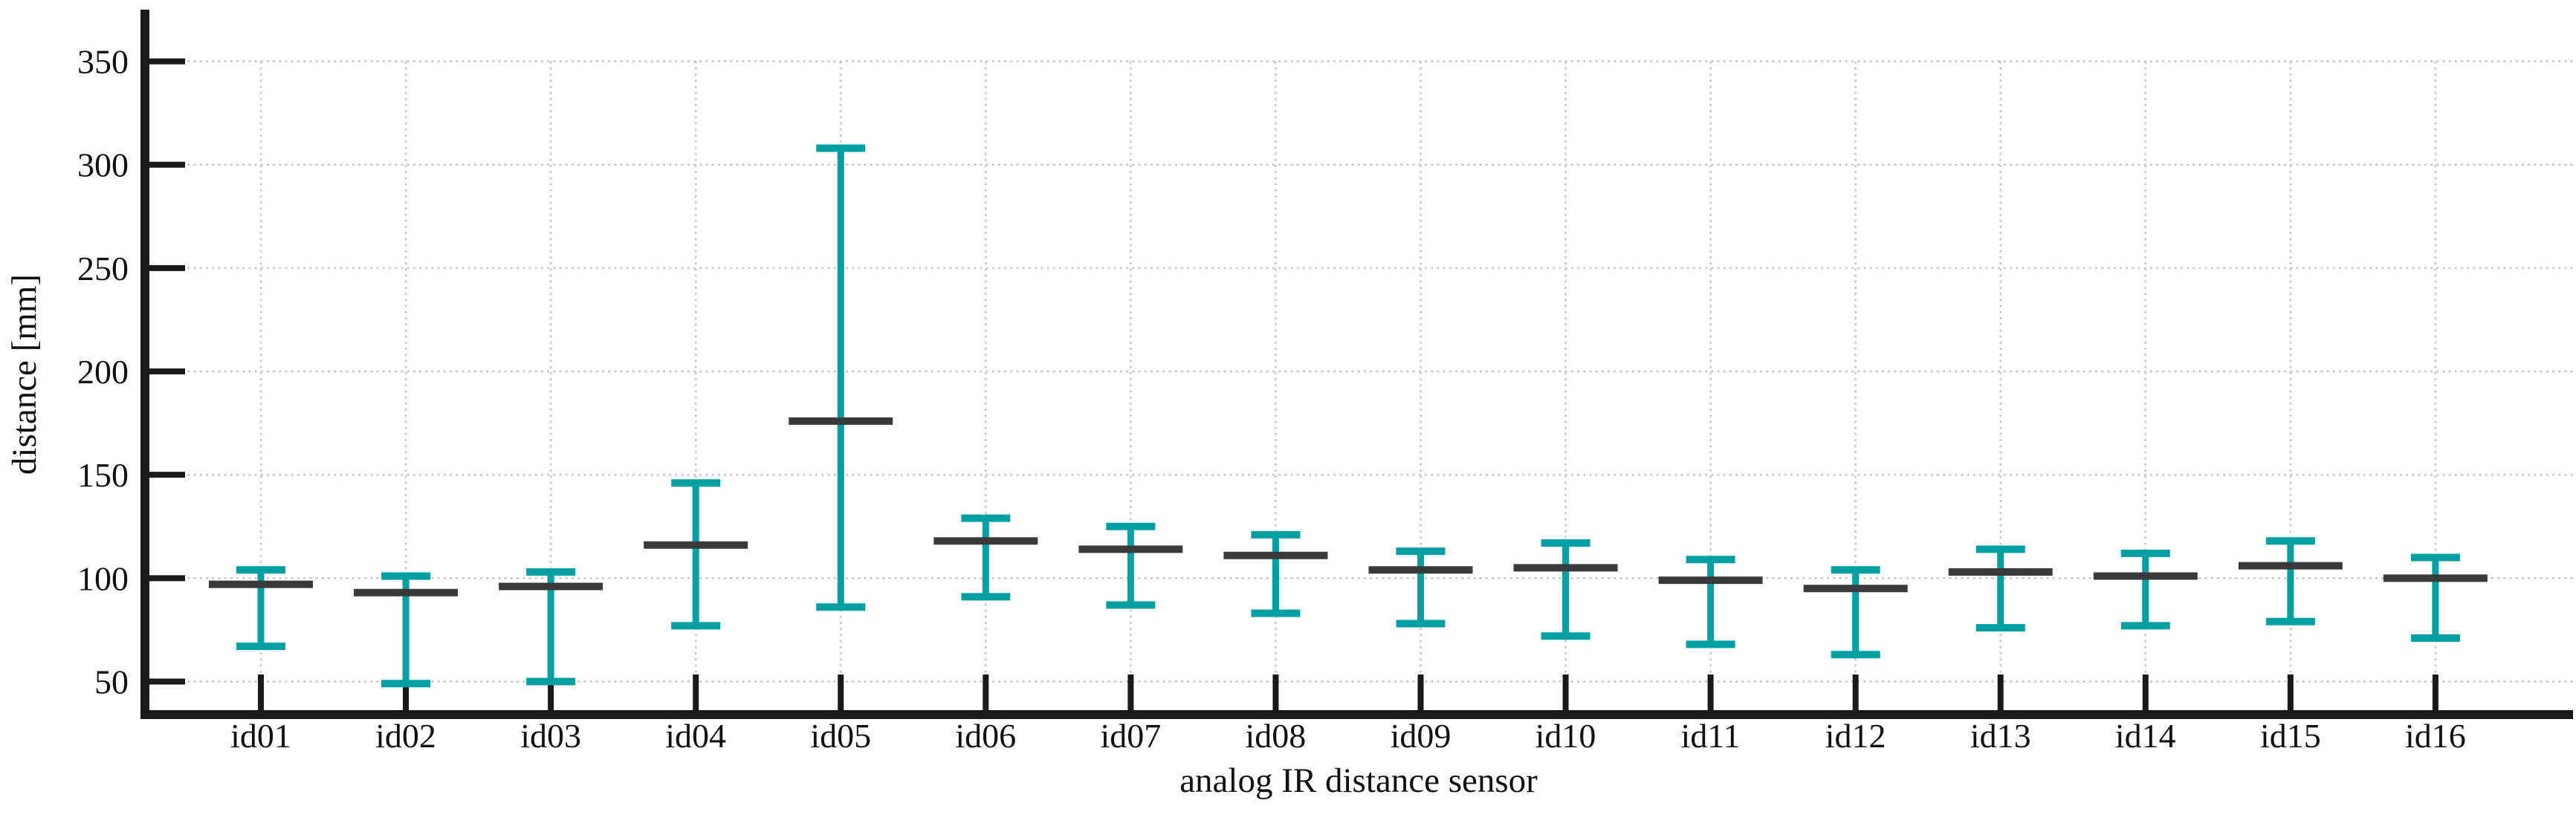  What do you see at coordinates (405, 736) in the screenshot?
I see `x-tick-label: id02` at bounding box center [405, 736].